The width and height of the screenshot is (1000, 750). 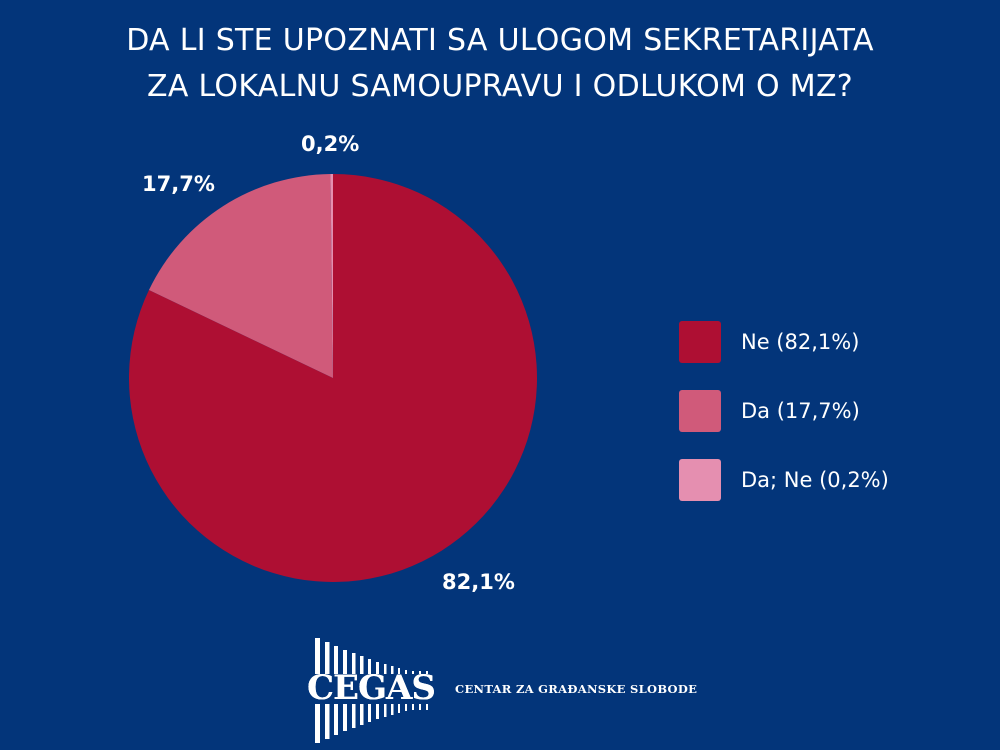 I want to click on legend-swatch-da, so click(x=700, y=411).